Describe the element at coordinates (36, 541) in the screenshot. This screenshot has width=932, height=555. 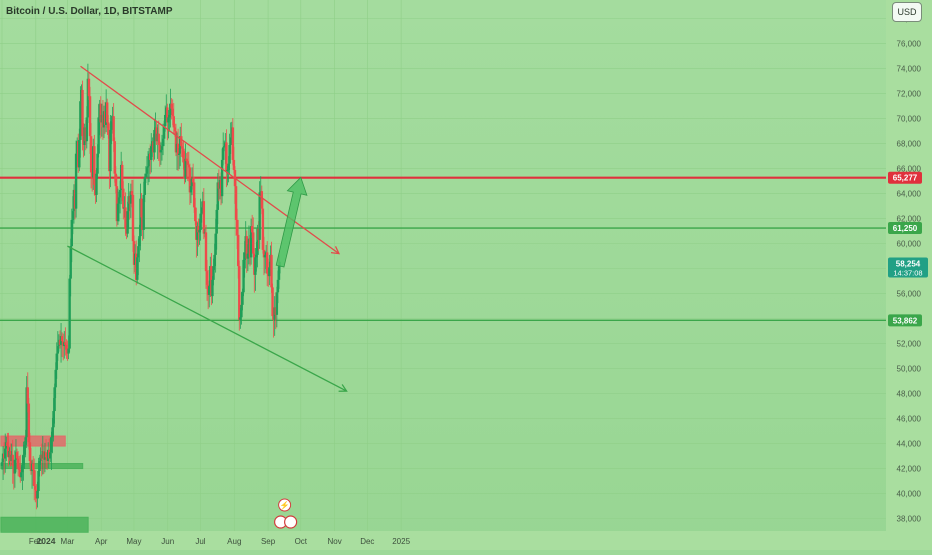
I see `time-tick-label: Feb` at that location.